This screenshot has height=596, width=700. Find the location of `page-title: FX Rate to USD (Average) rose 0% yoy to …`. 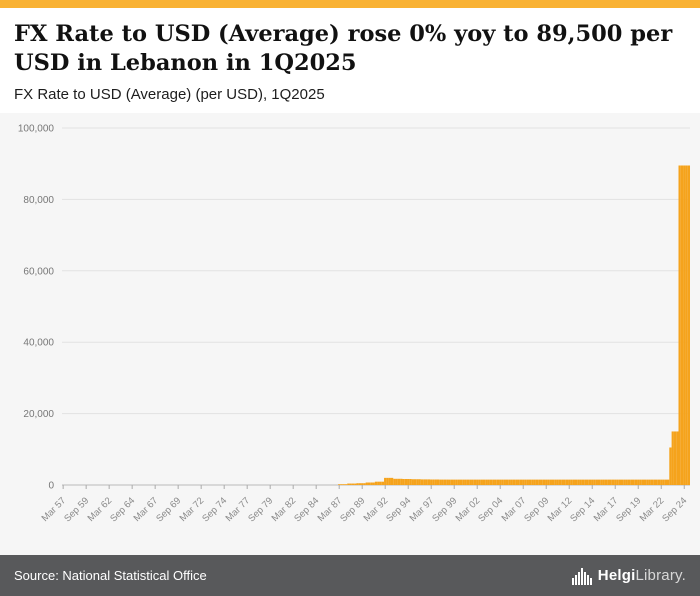

page-title: FX Rate to USD (Average) rose 0% yoy to … is located at coordinates (343, 48).